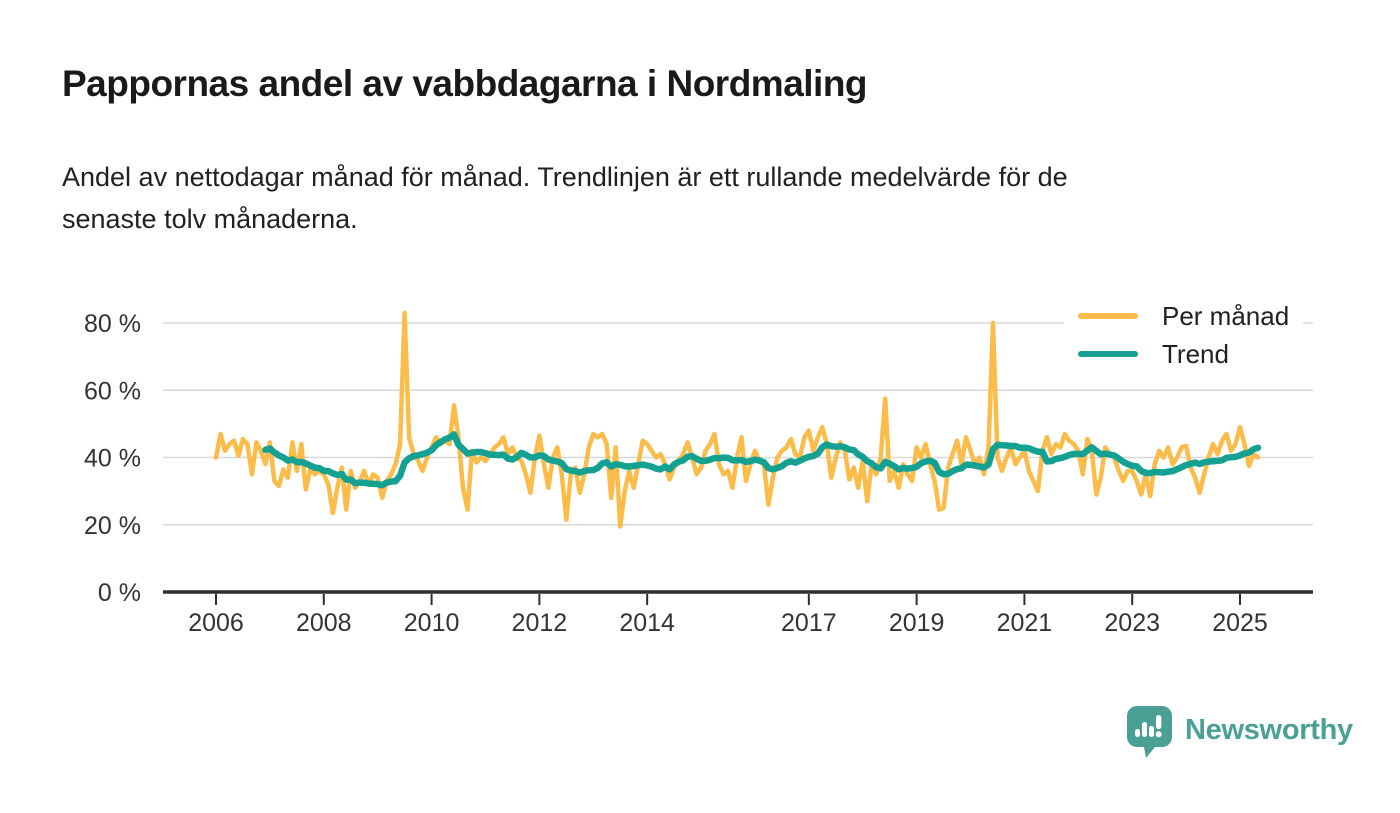 The image size is (1400, 813). What do you see at coordinates (119, 593) in the screenshot?
I see `svg-text: 0 %` at bounding box center [119, 593].